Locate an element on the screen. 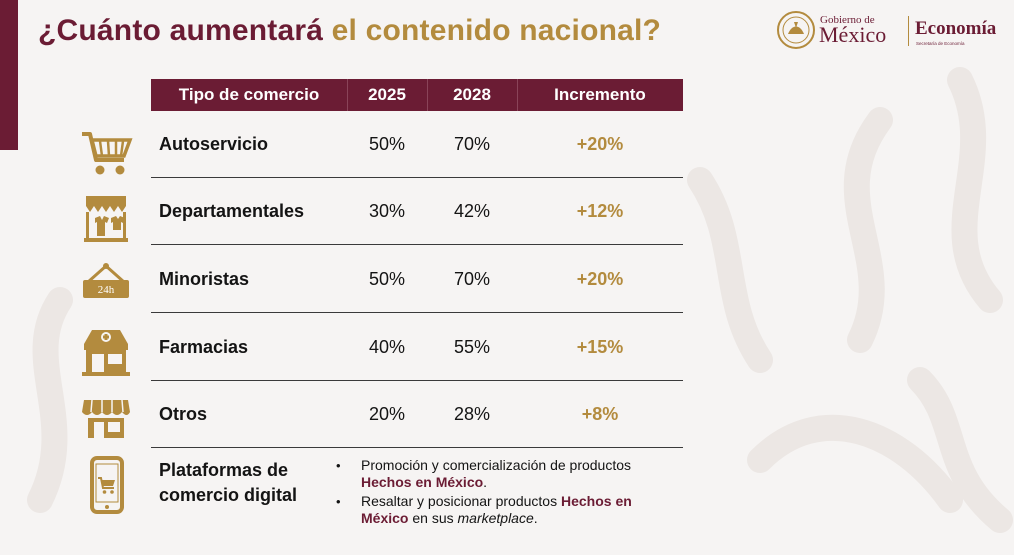 This screenshot has width=1014, height=555. digital-platform-name: Plataformas de comercio digital is located at coordinates (228, 482).